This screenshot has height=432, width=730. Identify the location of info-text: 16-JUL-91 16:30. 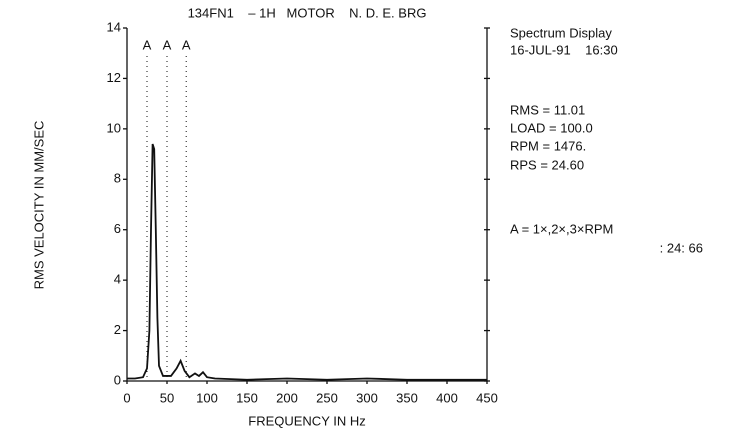
(564, 49).